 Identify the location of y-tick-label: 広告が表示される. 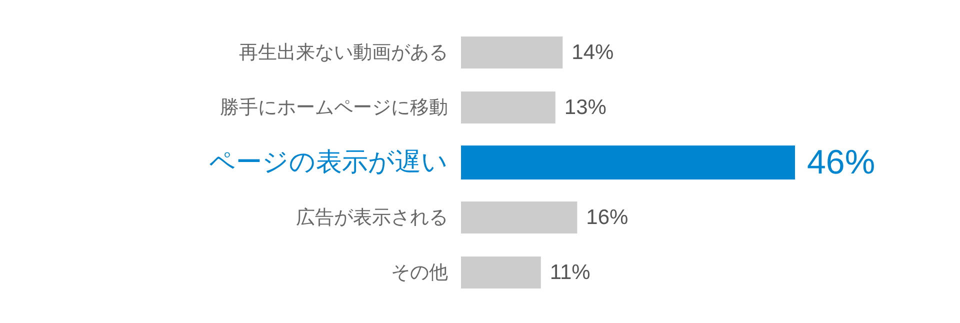
(372, 217).